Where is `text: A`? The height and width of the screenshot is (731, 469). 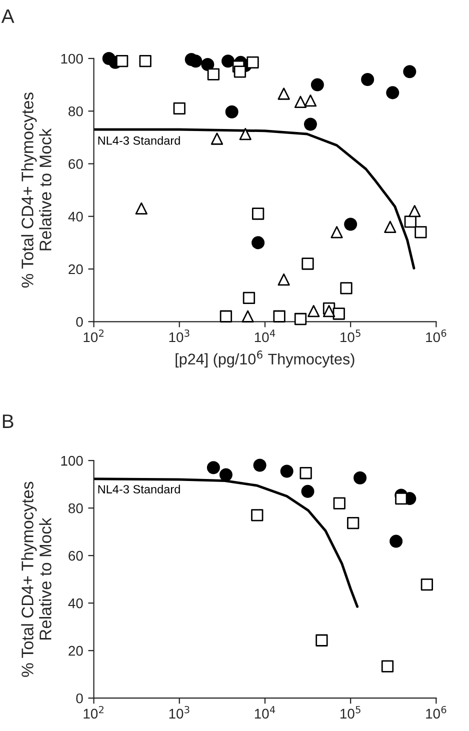 text: A is located at coordinates (7, 16).